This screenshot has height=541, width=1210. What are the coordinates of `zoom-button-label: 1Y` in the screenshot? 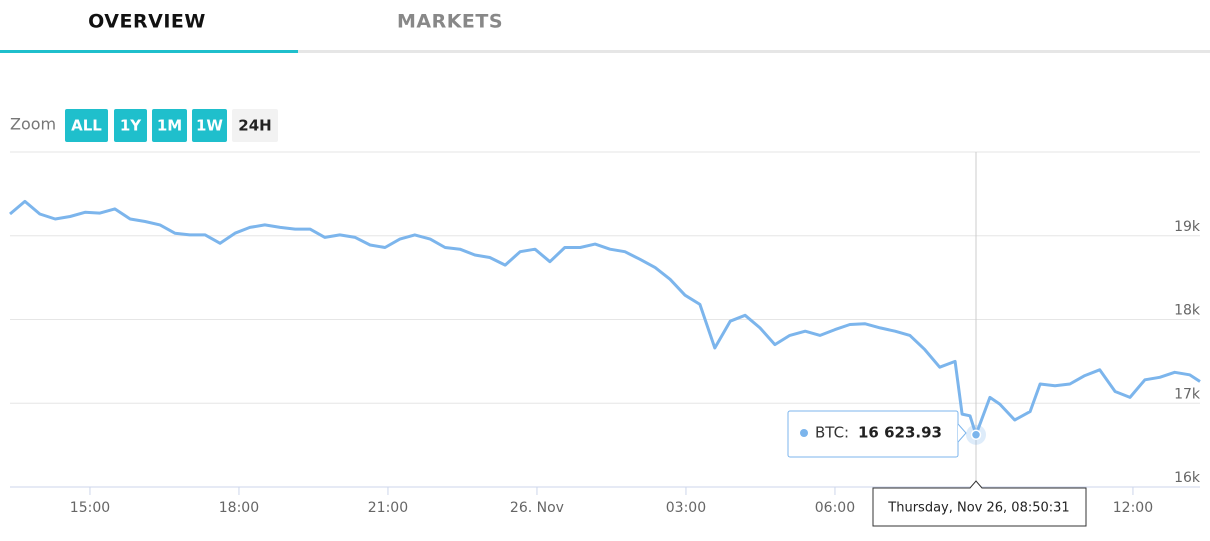 It's located at (131, 126).